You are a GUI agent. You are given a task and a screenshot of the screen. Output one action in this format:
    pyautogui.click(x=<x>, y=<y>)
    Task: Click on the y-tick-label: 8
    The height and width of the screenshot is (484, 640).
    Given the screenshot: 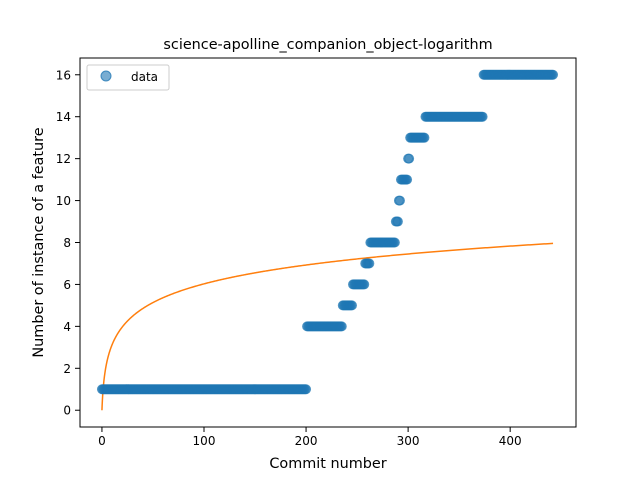 What is the action you would take?
    pyautogui.click(x=67, y=243)
    